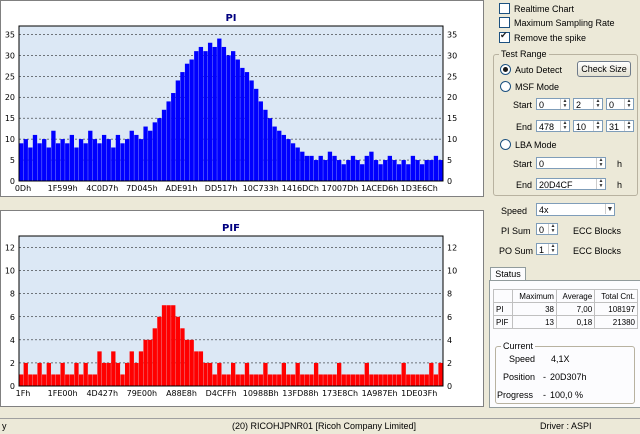 This screenshot has height=434, width=640. I want to click on y-tick-label: 0, so click(12, 386).